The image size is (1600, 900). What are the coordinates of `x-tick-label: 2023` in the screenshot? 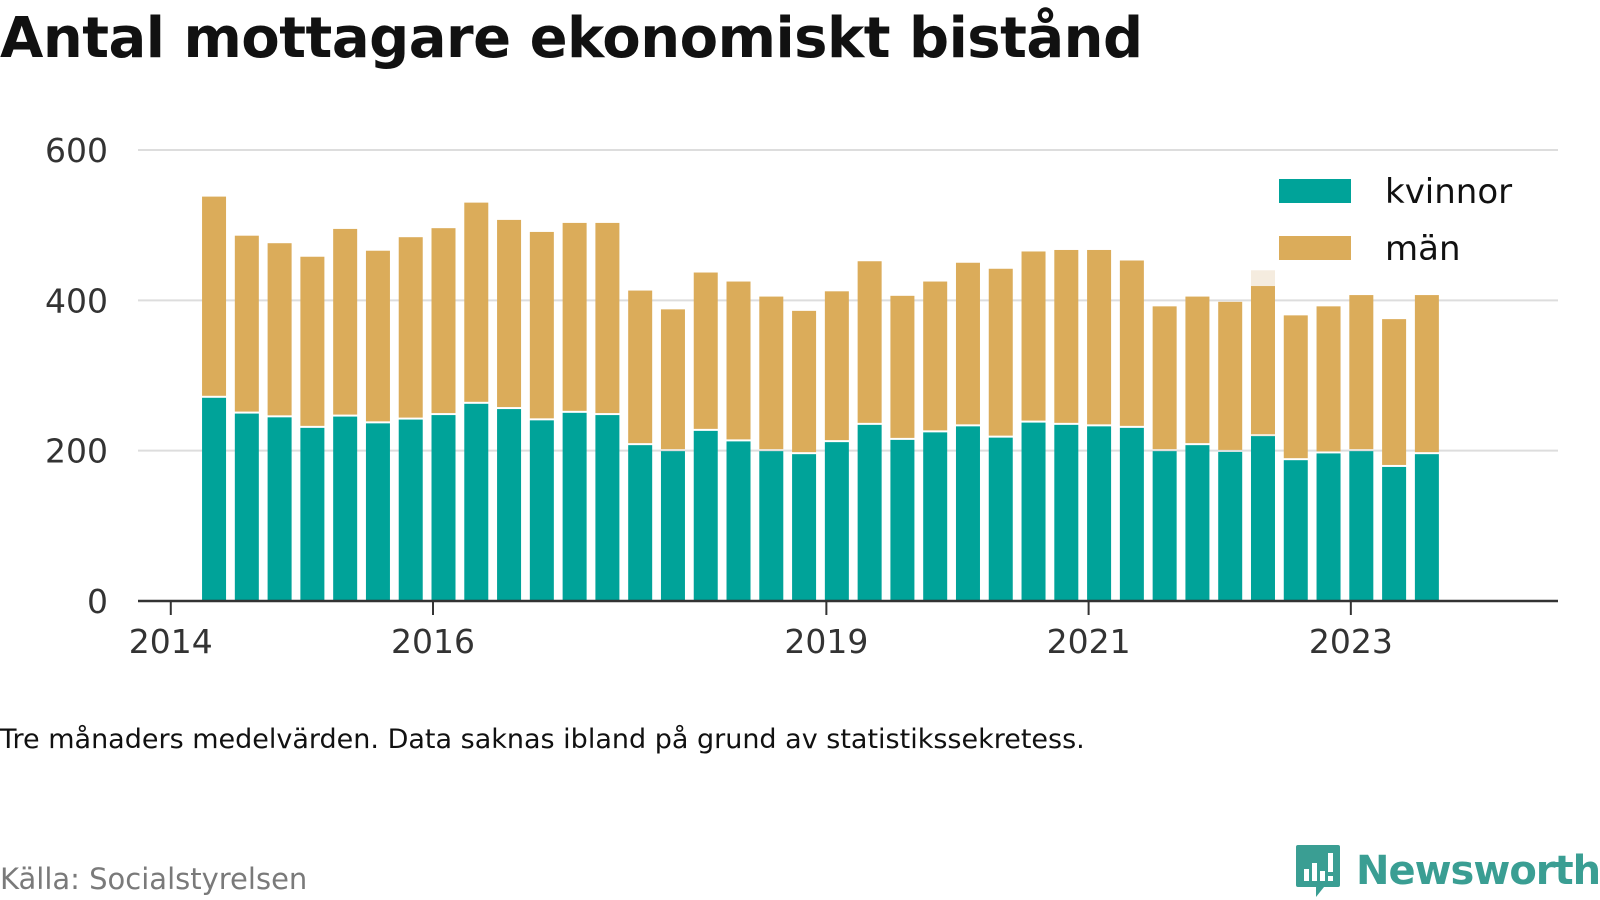 It's located at (1351, 641).